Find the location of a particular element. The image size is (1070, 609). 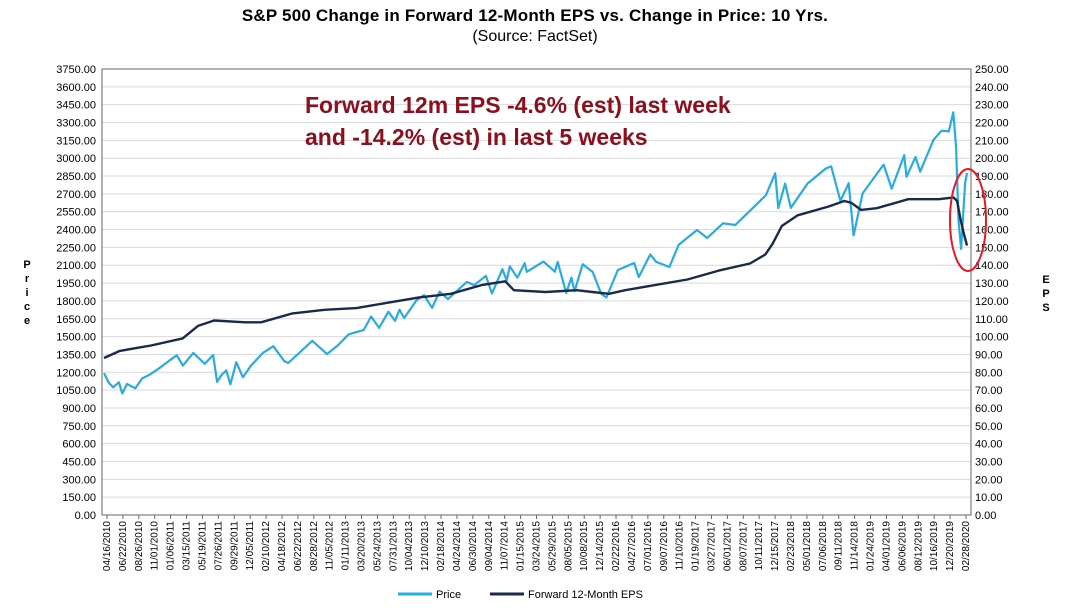

y-tick-label-right: 180.00 is located at coordinates (992, 195).